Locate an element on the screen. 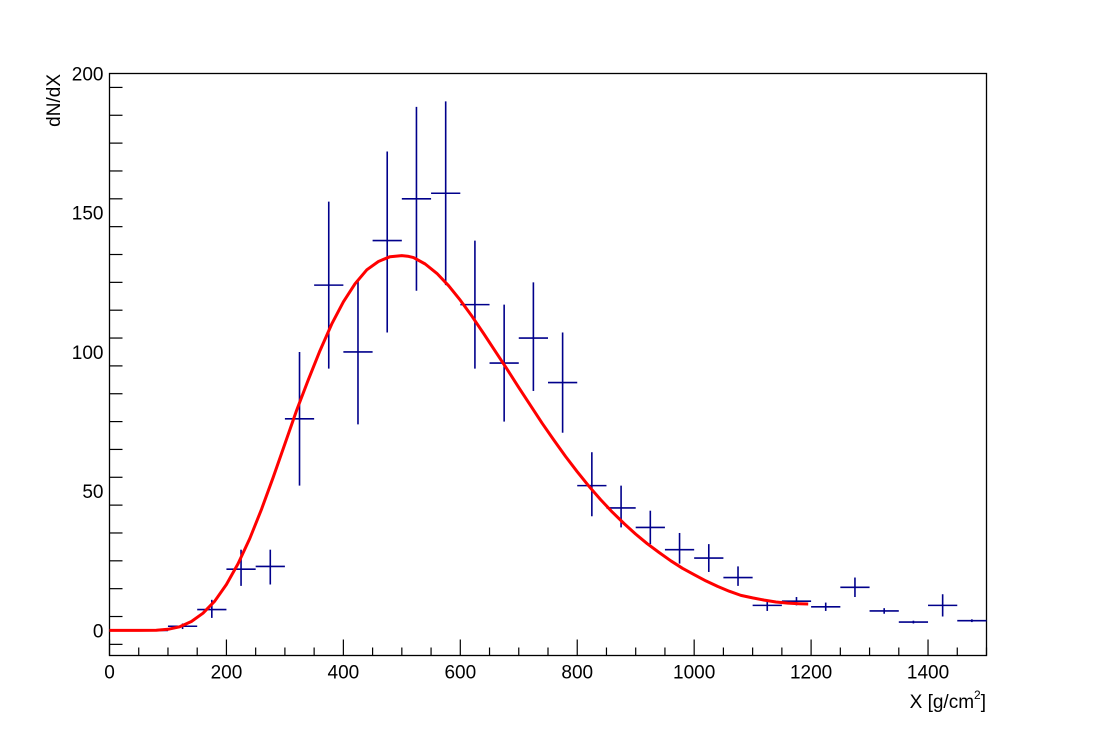 The image size is (1096, 729). x-tick-label: 1000 is located at coordinates (694, 673).